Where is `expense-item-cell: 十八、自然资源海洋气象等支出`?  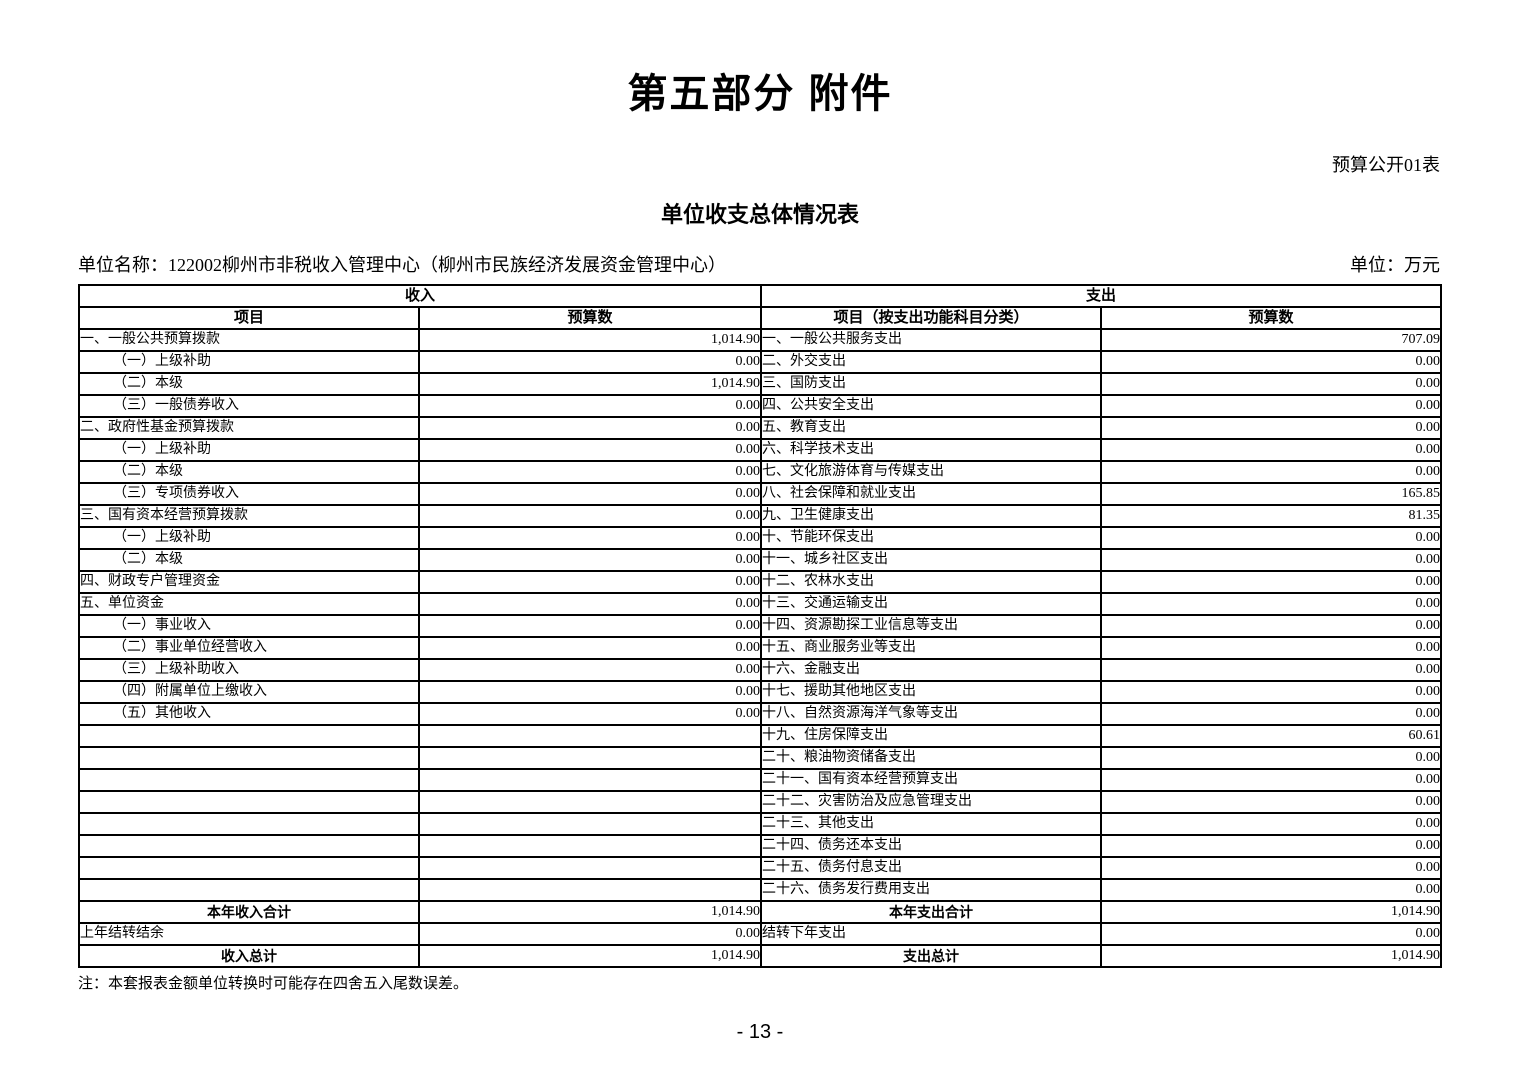
expense-item-cell: 十八、自然资源海洋气象等支出 is located at coordinates (931, 714).